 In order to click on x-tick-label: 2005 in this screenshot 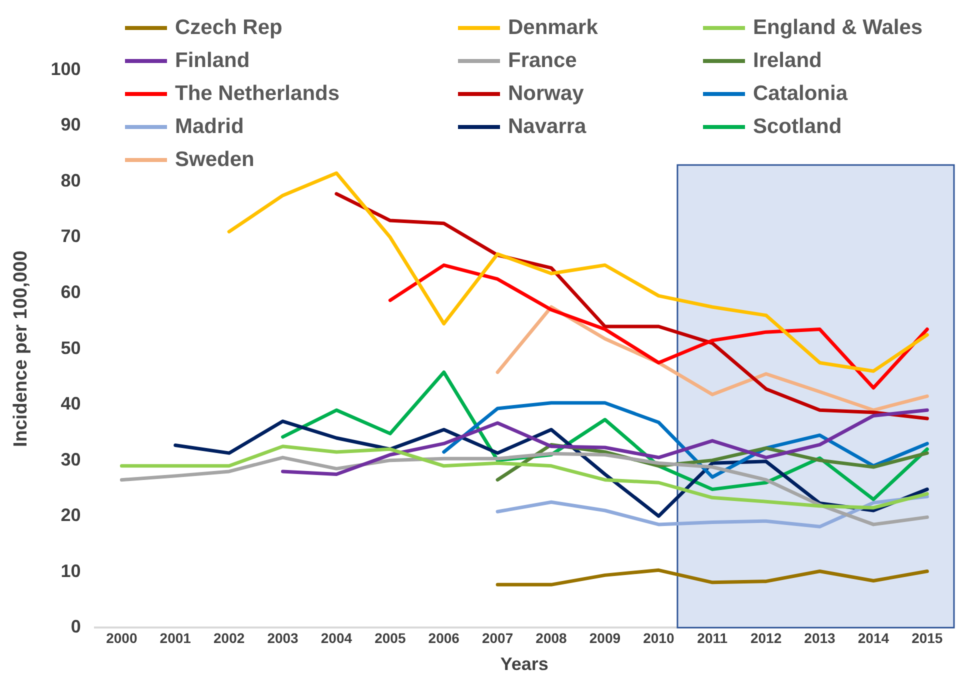, I will do `click(390, 638)`.